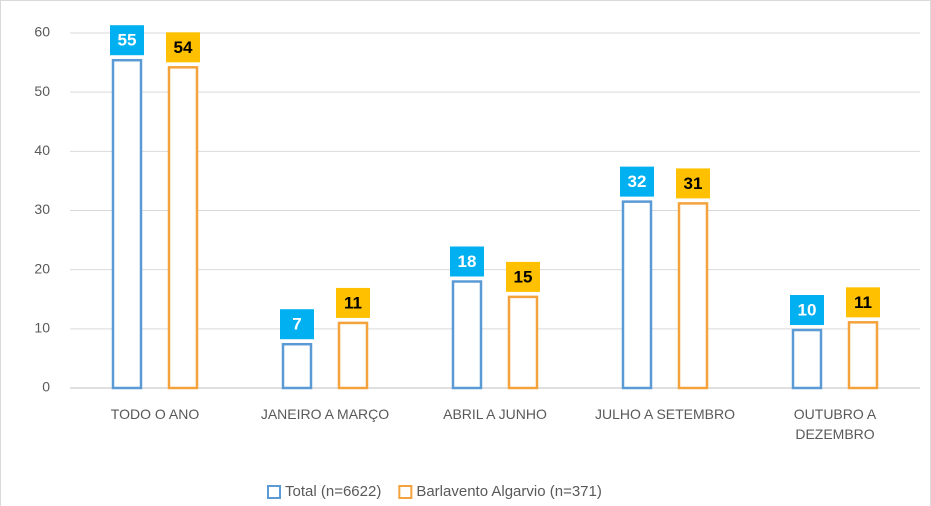 Image resolution: width=931 pixels, height=506 pixels. What do you see at coordinates (325, 414) in the screenshot?
I see `x-tick-label: JANEIRO A MARÇO` at bounding box center [325, 414].